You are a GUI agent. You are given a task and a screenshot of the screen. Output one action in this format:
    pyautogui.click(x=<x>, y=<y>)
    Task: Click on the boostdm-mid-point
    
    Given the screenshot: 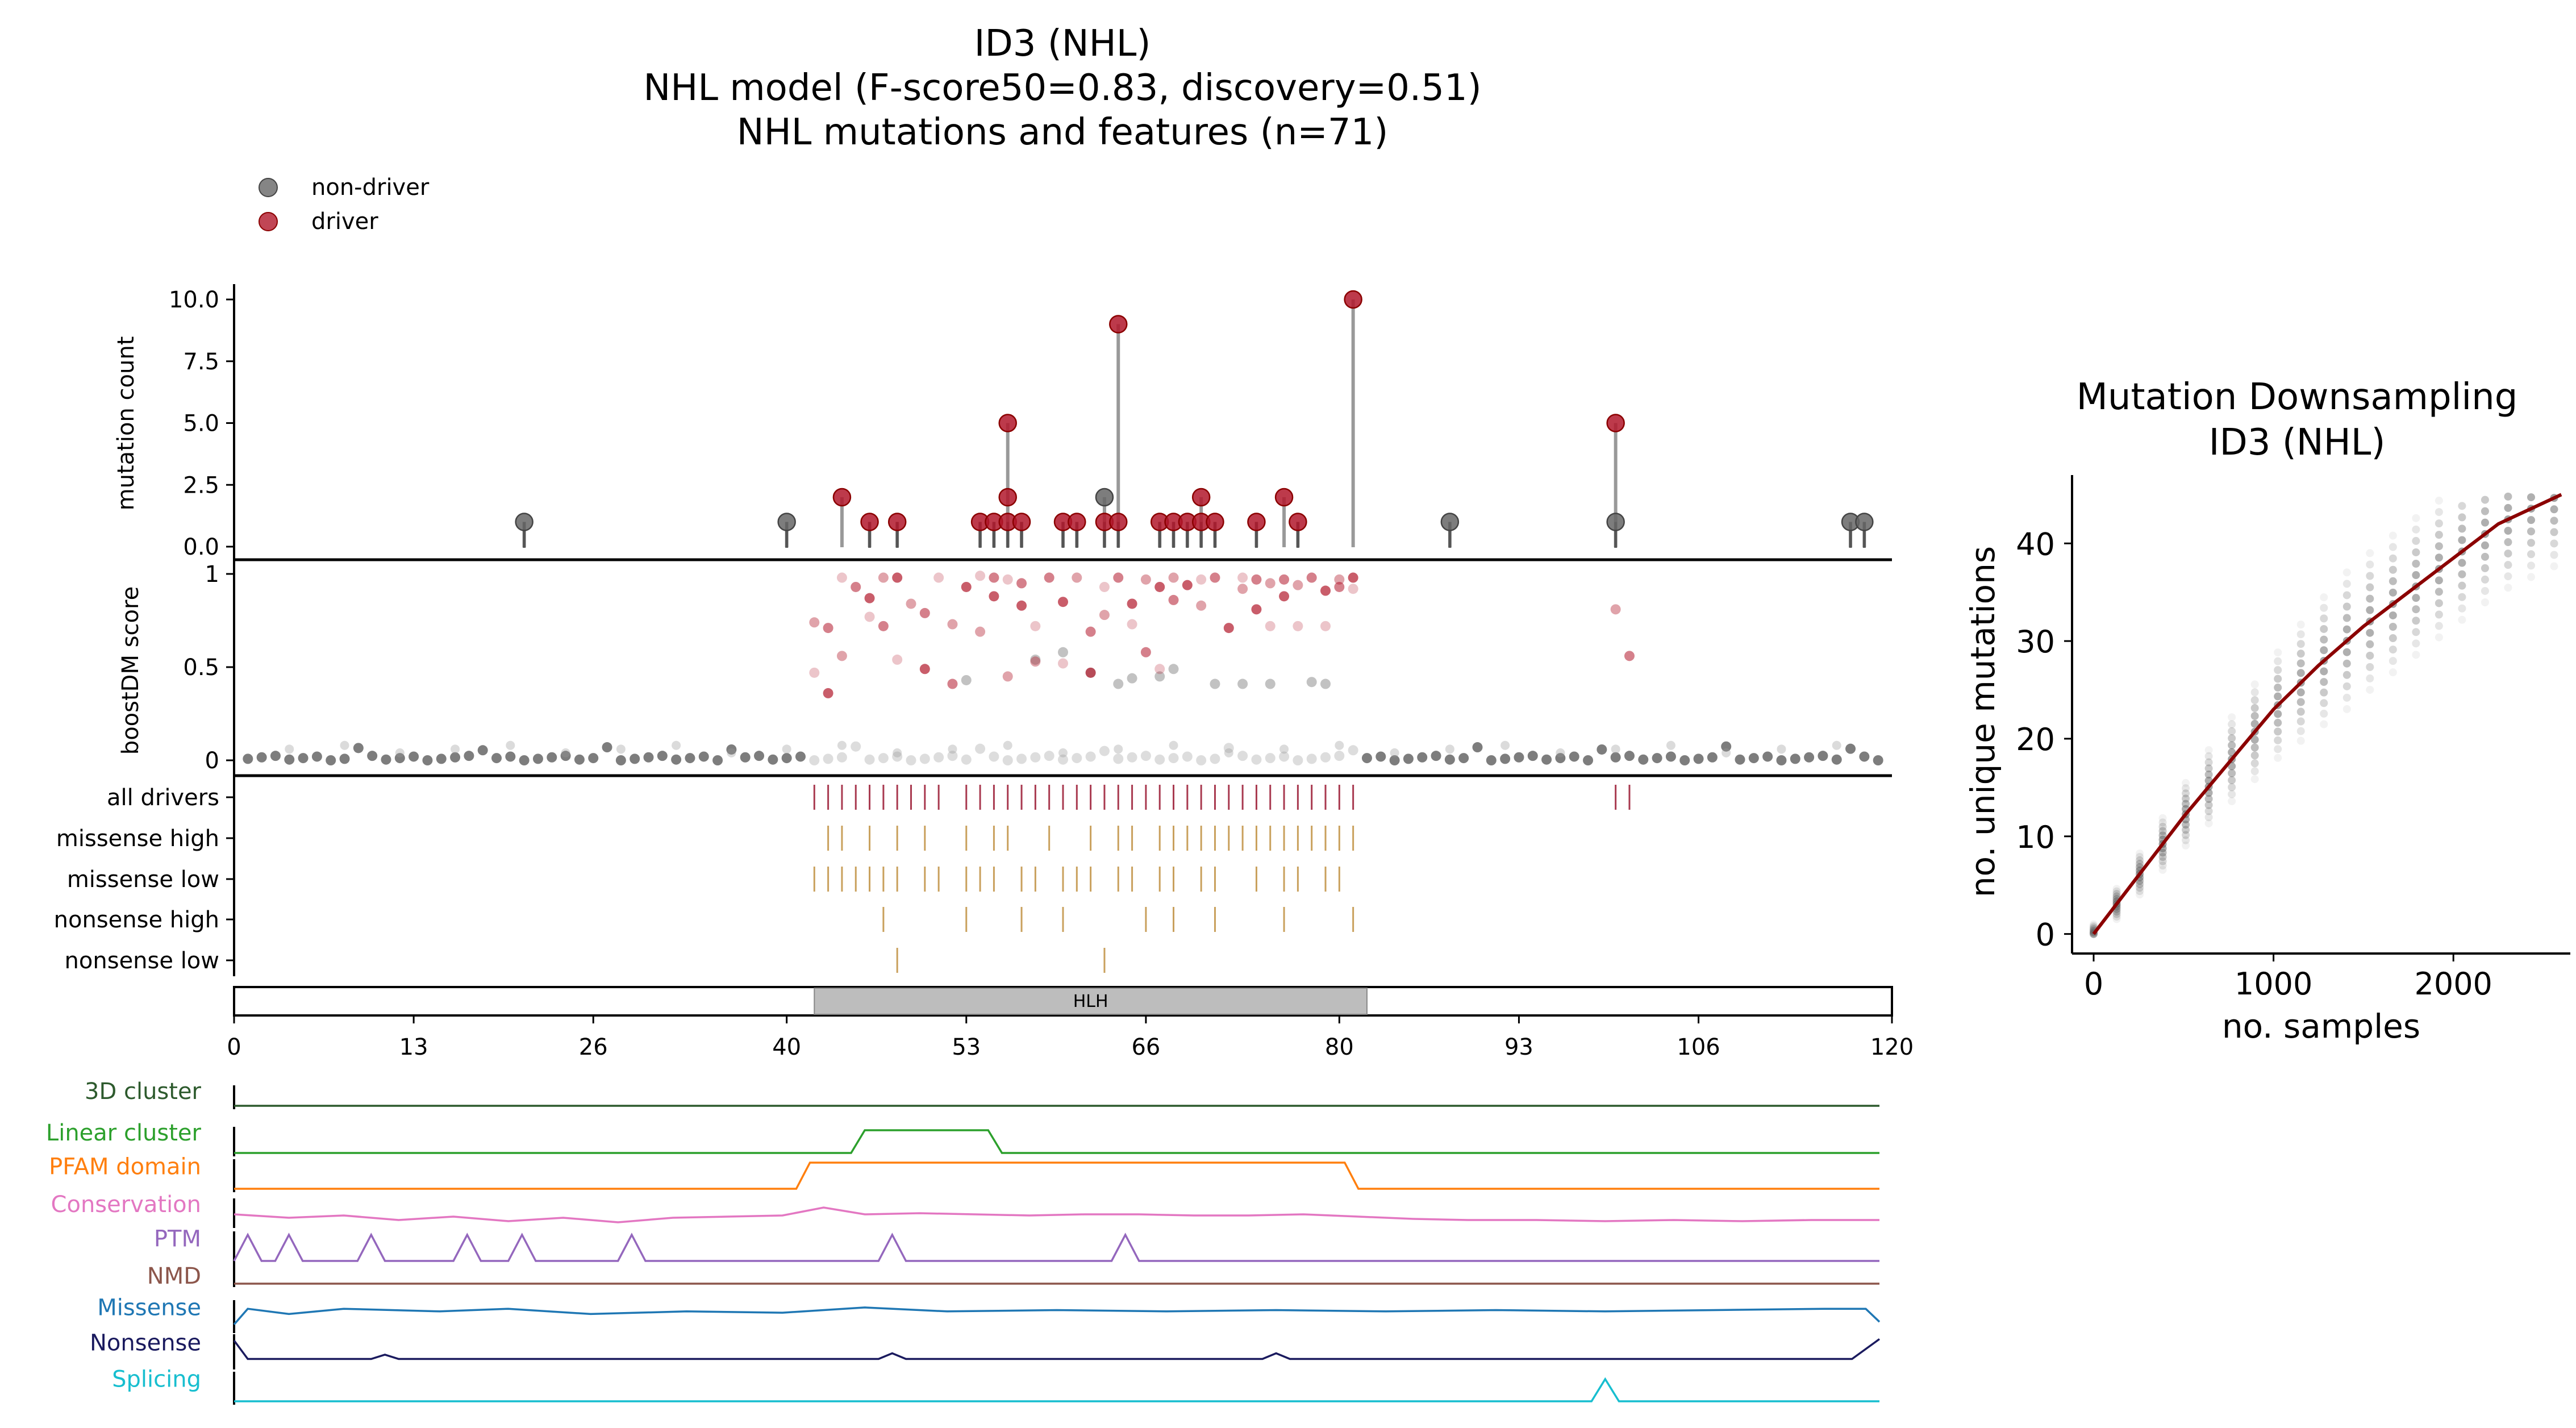 What is the action you would take?
    pyautogui.click(x=967, y=680)
    